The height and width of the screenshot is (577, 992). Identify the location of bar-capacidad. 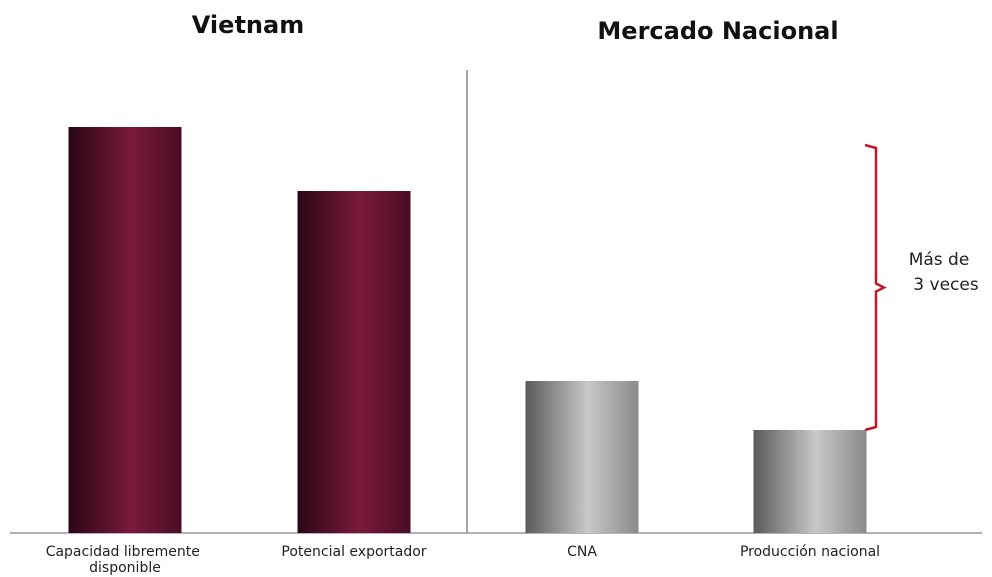
(125, 330).